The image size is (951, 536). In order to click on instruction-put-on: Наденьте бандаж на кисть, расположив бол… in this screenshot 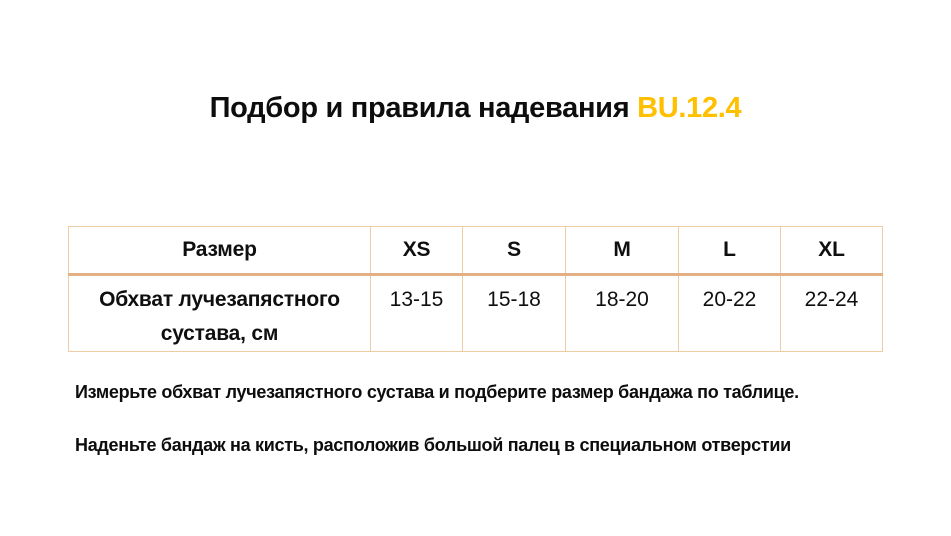, I will do `click(433, 445)`.